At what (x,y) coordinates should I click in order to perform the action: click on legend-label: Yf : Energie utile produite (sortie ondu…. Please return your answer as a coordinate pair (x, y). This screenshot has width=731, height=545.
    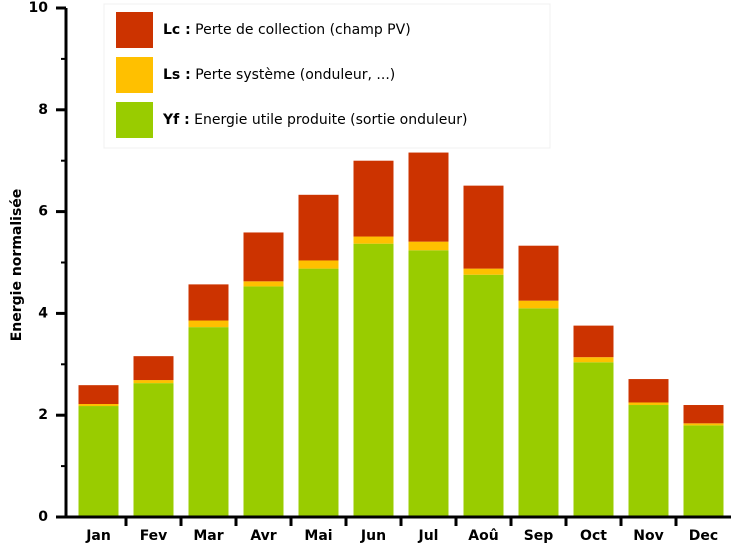
    Looking at the image, I should click on (314, 120).